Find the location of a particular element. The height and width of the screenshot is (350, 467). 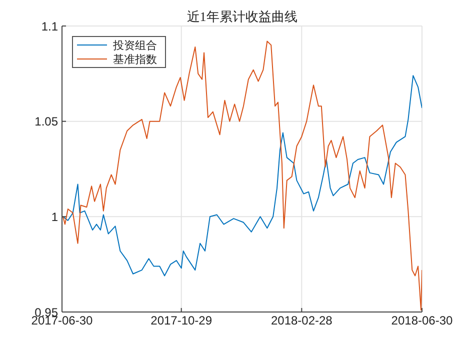

x-tick-label: 2017-10-29 is located at coordinates (181, 321).